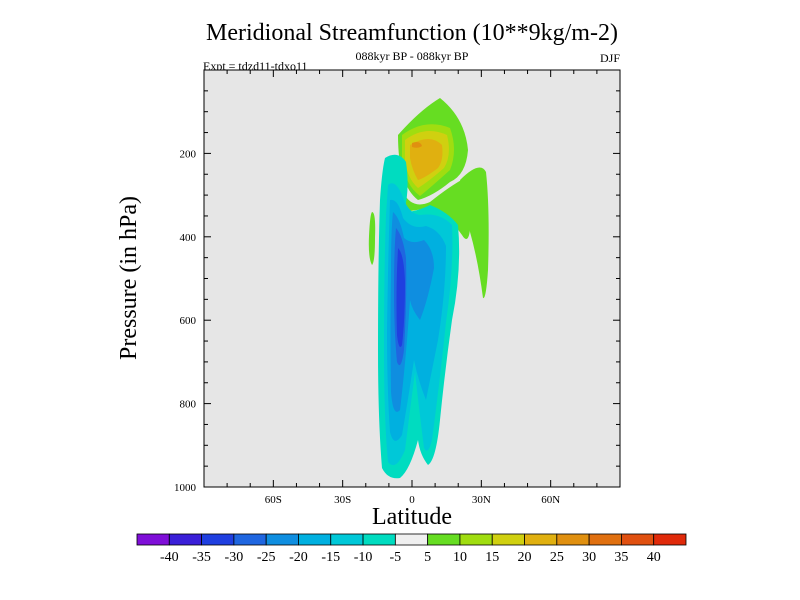  I want to click on x-axis-label: Latitude, so click(412, 517).